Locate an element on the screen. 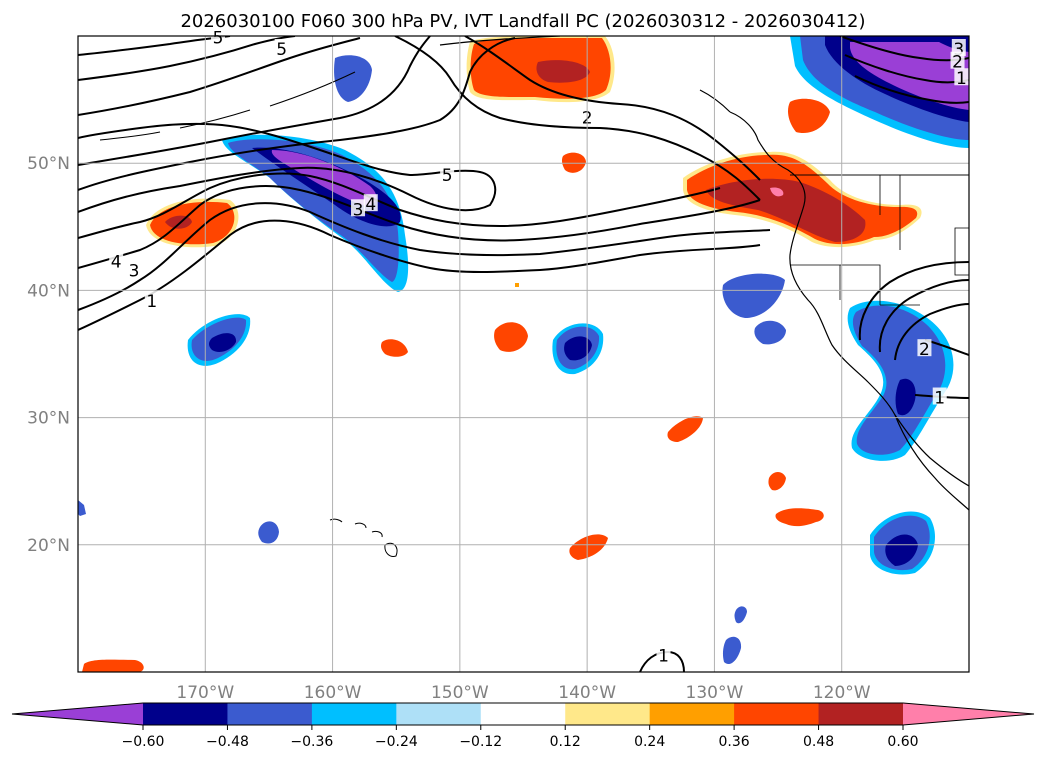 This screenshot has width=1047, height=765. coastline is located at coordinates (849, 299).